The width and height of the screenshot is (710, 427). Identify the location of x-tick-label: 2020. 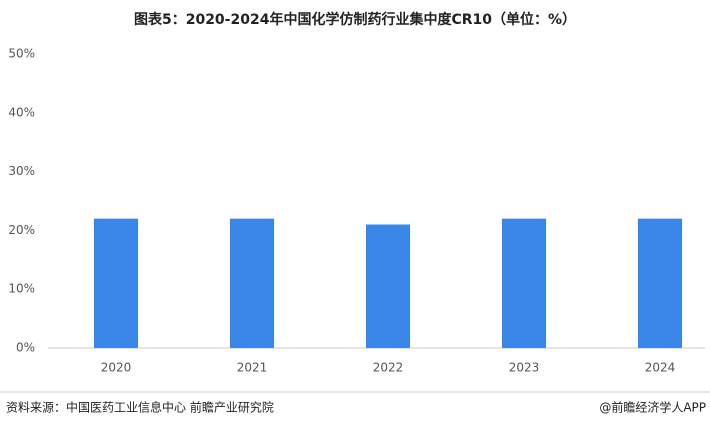
(116, 368).